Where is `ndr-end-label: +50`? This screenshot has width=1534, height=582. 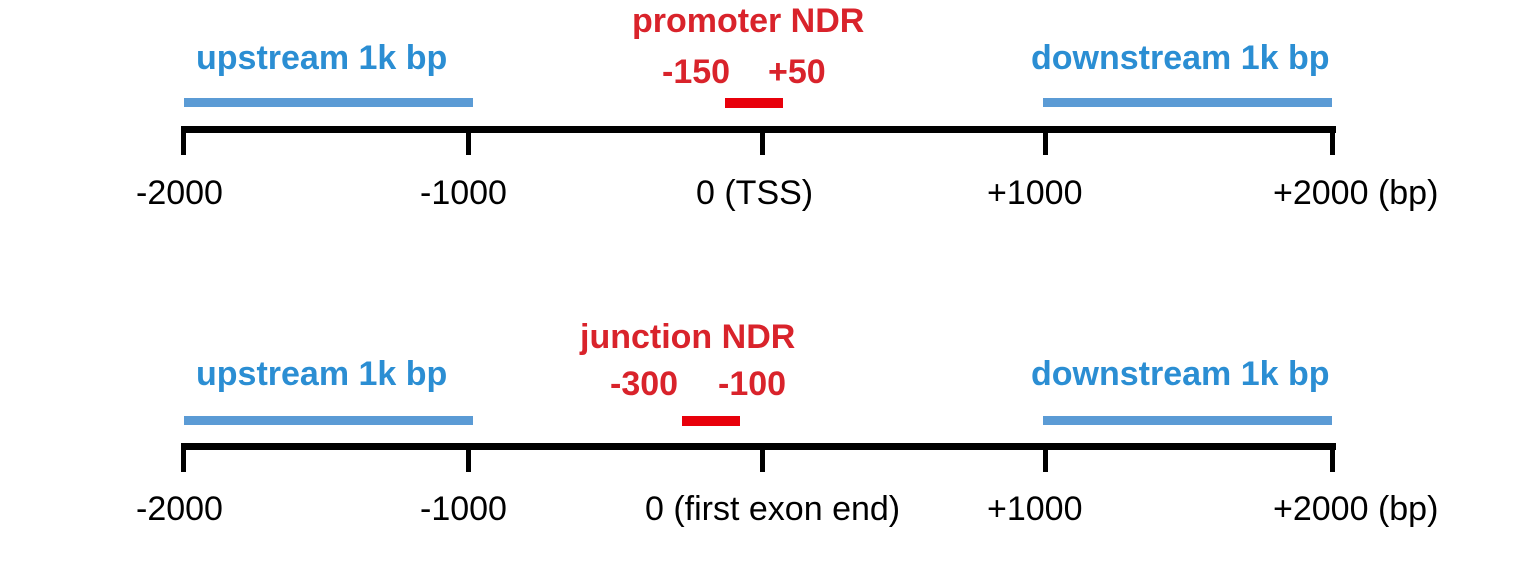 ndr-end-label: +50 is located at coordinates (797, 72).